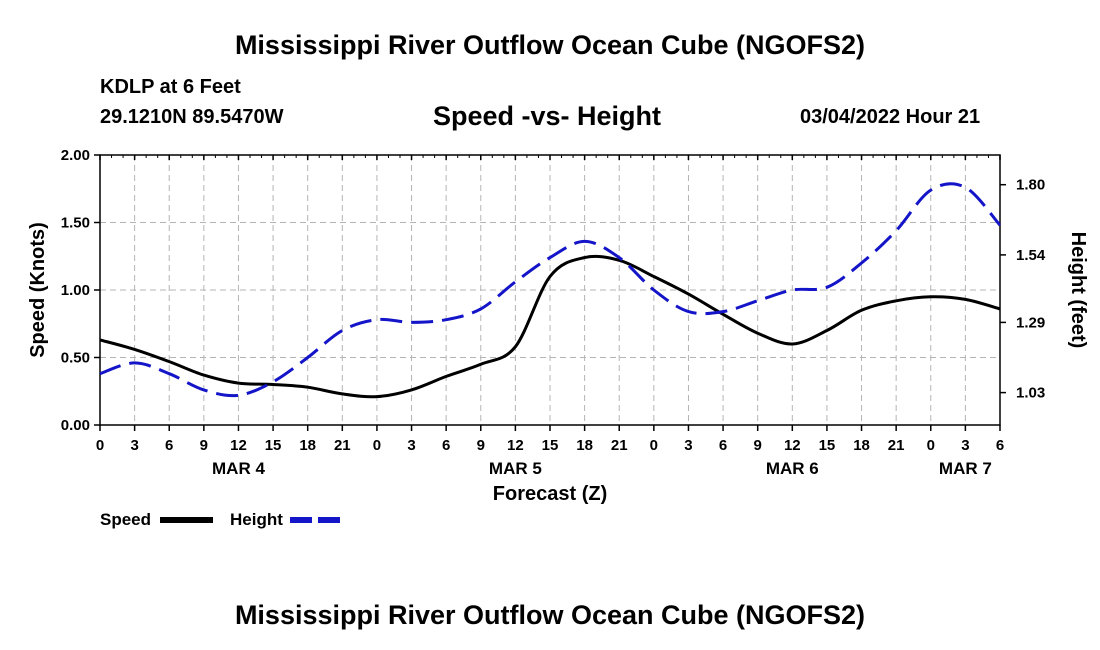 This screenshot has width=1100, height=650. What do you see at coordinates (515, 468) in the screenshot?
I see `day-label: MAR 5` at bounding box center [515, 468].